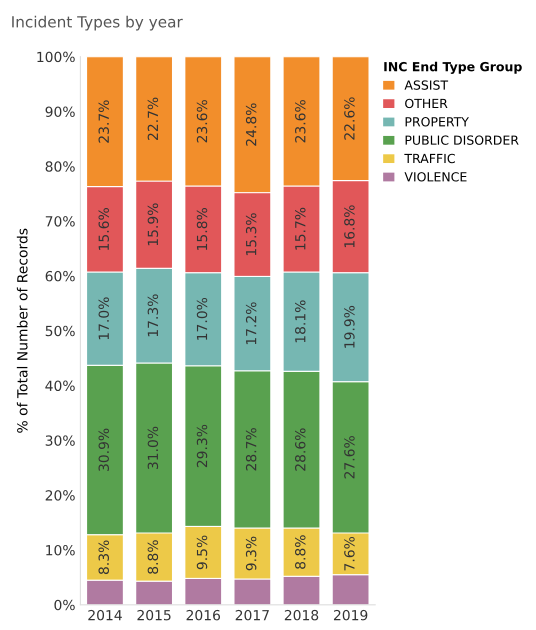  Describe the element at coordinates (426, 85) in the screenshot. I see `legend-label: ASSIST` at that location.